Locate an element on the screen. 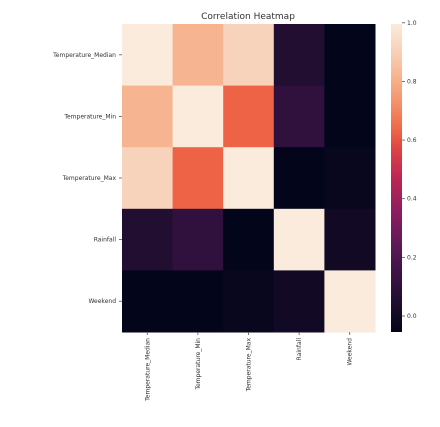 This screenshot has width=440, height=427. heatmap-cell-r1-c1 is located at coordinates (198, 116).